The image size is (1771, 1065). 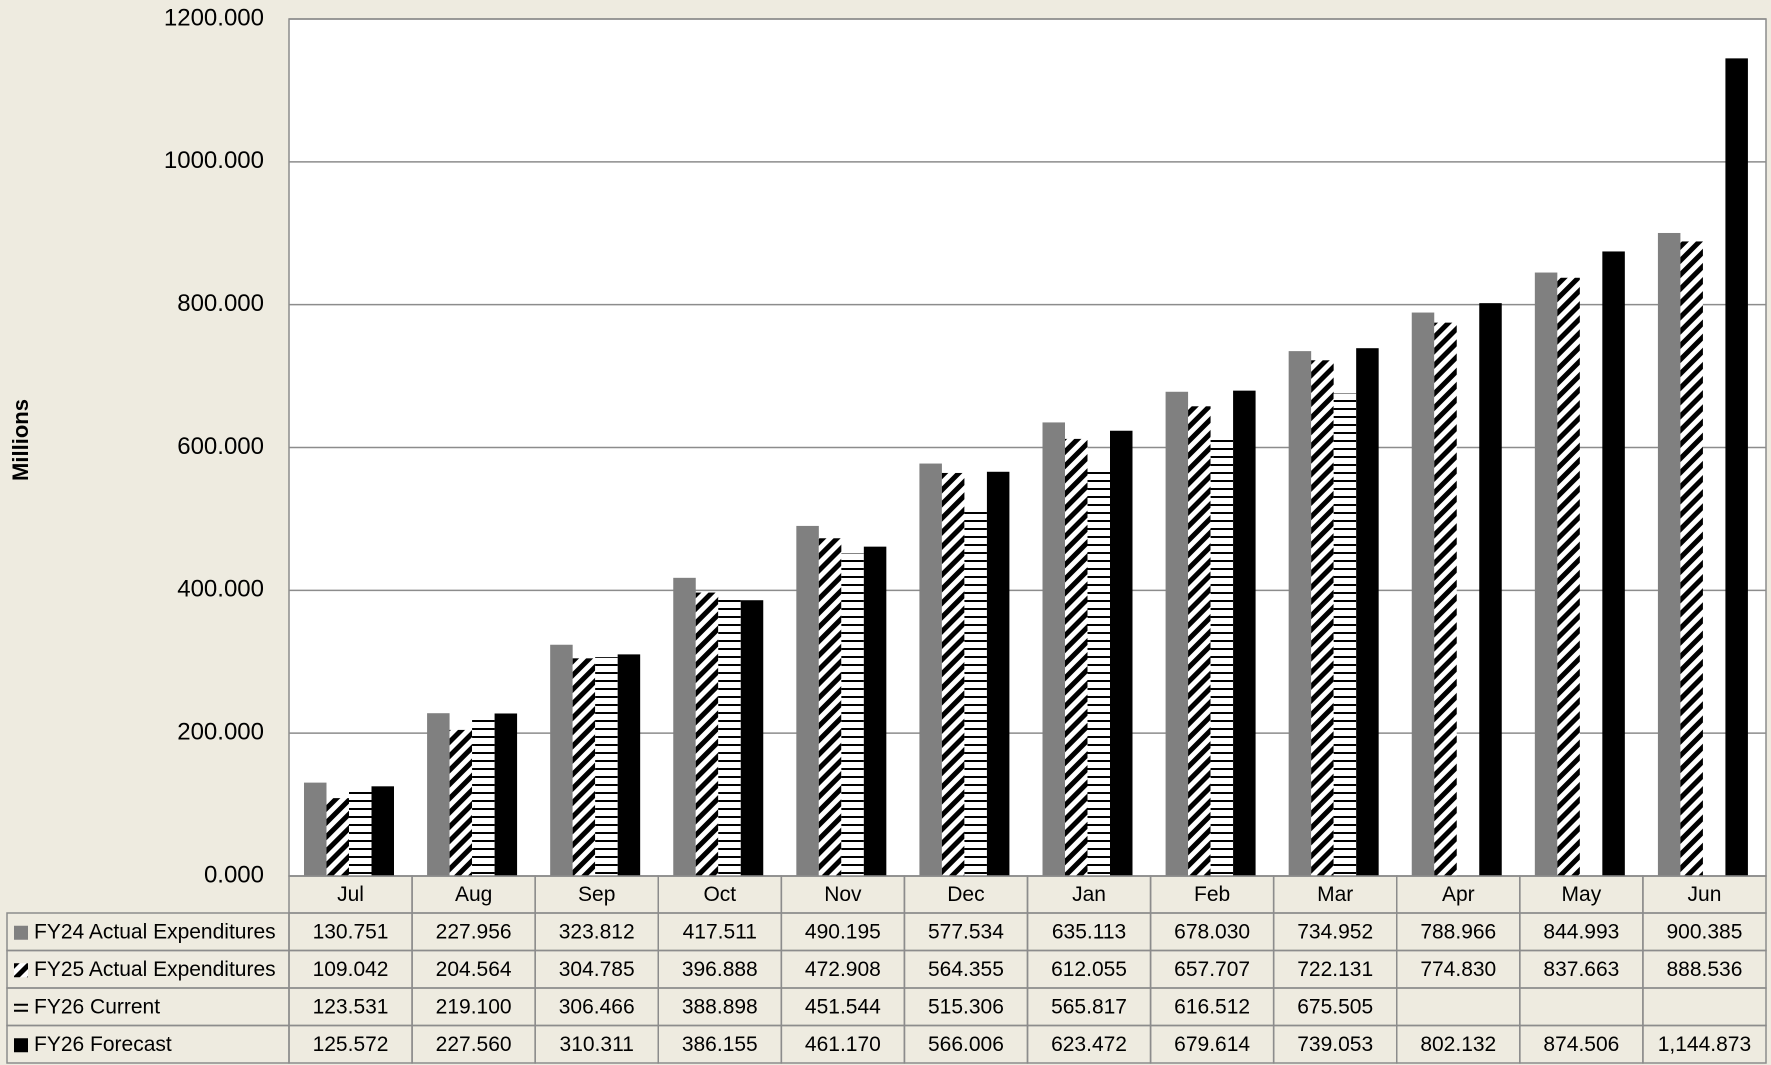 I want to click on data-label: 774.830, so click(x=1458, y=969).